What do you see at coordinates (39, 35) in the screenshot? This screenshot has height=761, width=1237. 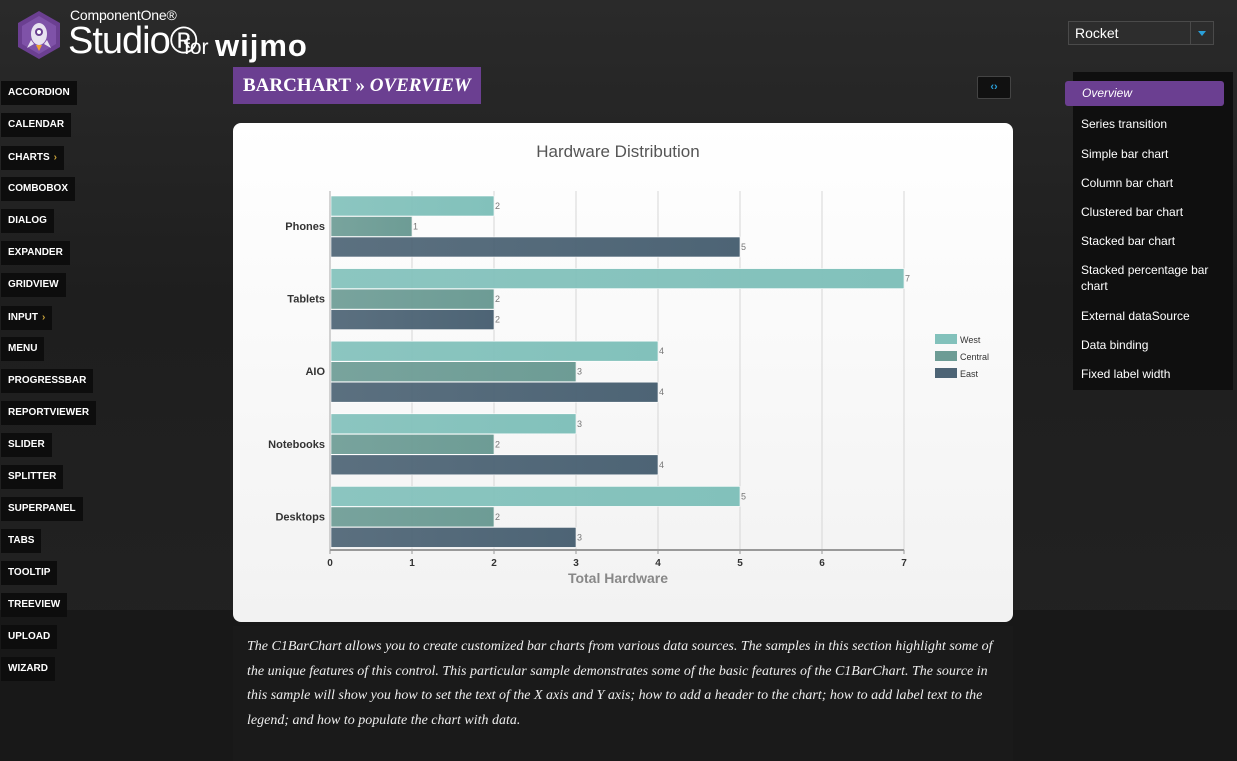 I see `rocket-mascot-icon` at bounding box center [39, 35].